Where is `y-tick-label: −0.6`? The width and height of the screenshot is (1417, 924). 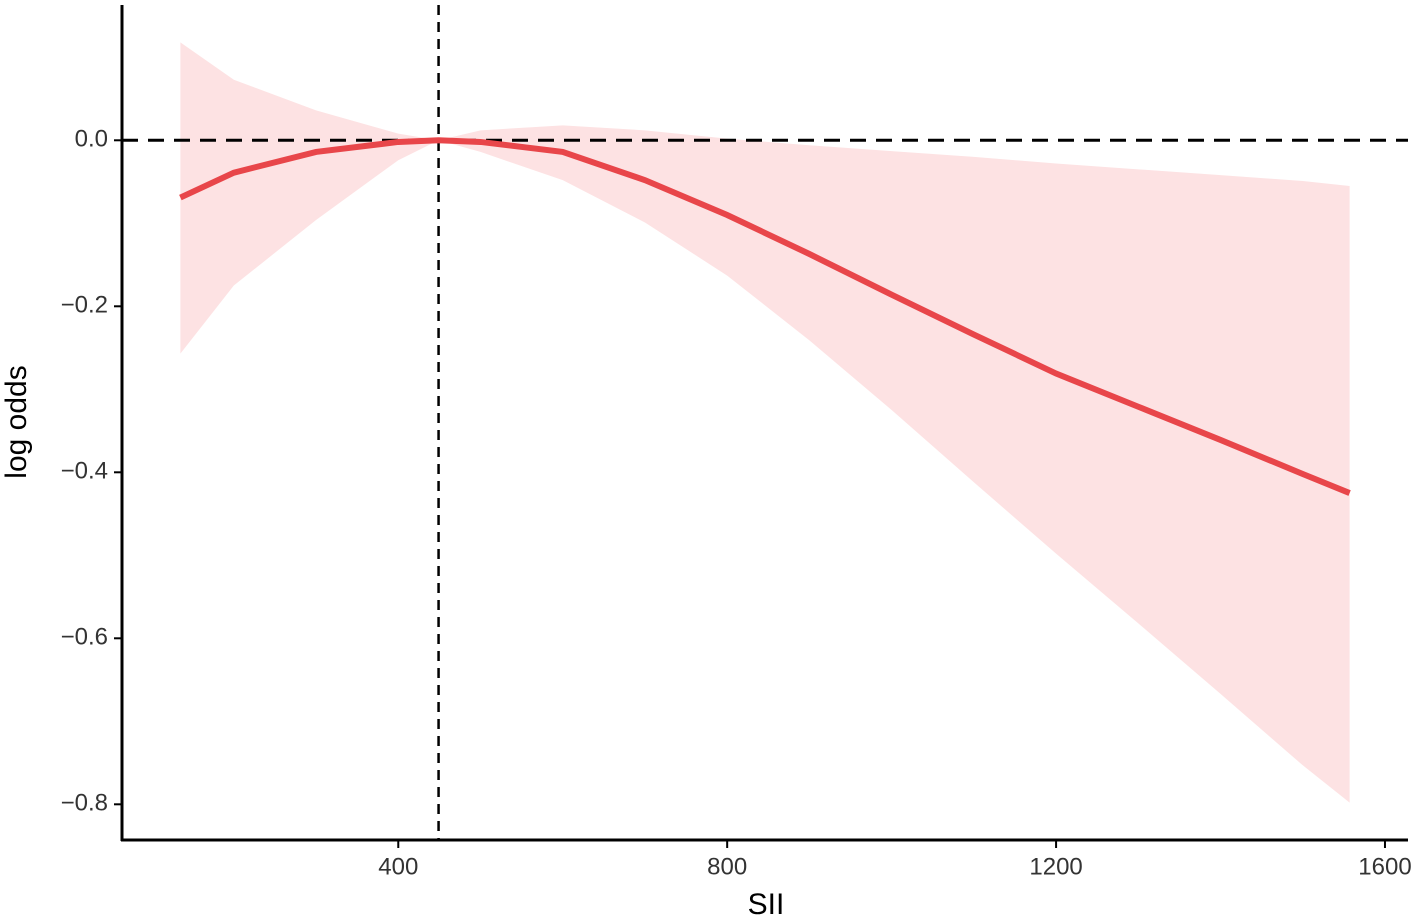 y-tick-label: −0.6 is located at coordinates (84, 637).